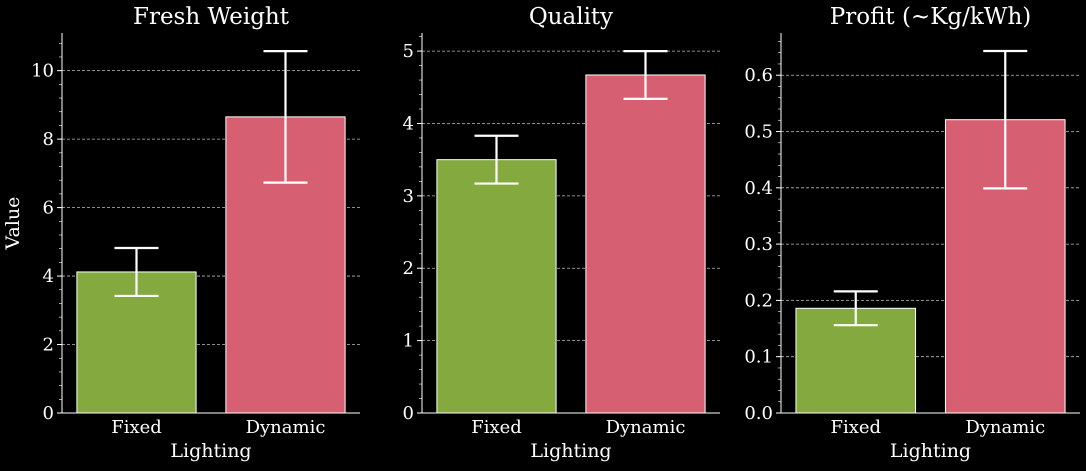 This screenshot has width=1086, height=471. Describe the element at coordinates (13, 224) in the screenshot. I see `figure-ylabel: Value` at that location.